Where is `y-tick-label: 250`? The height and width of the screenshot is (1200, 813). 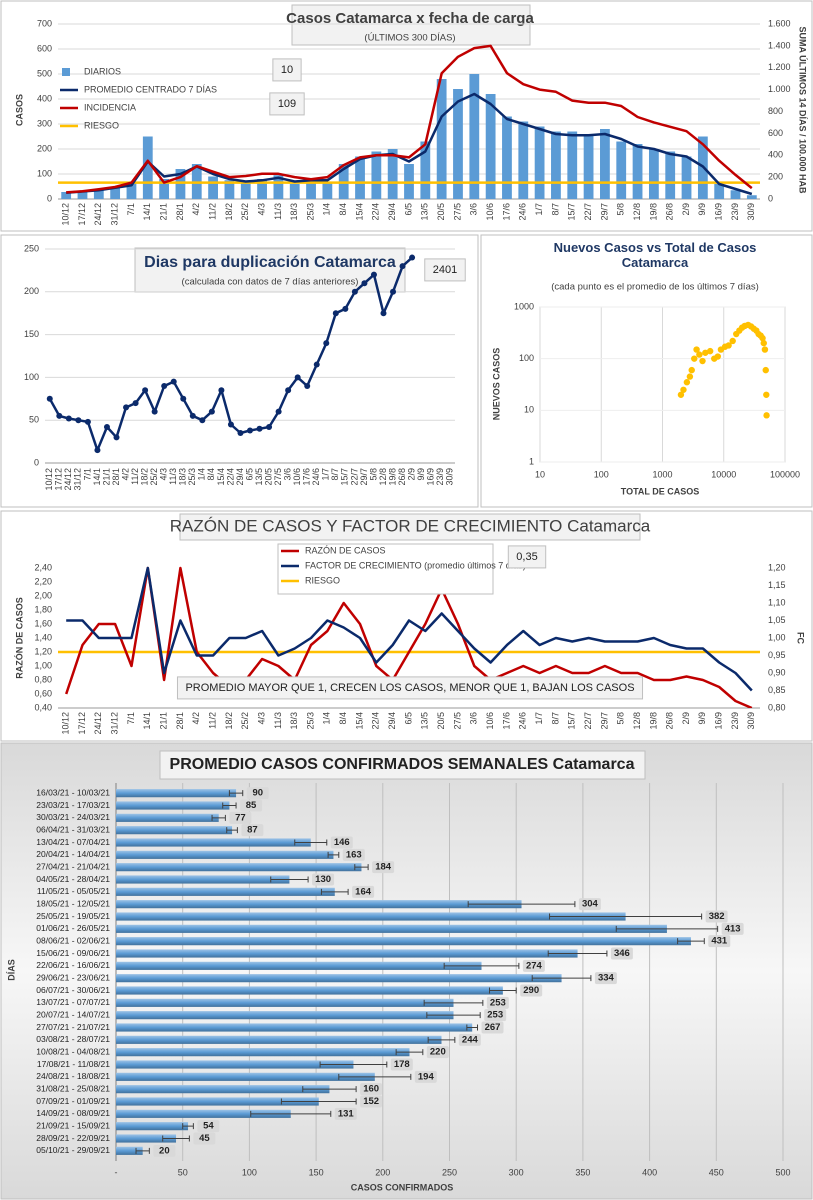
y-tick-label: 250 is located at coordinates (31, 248).